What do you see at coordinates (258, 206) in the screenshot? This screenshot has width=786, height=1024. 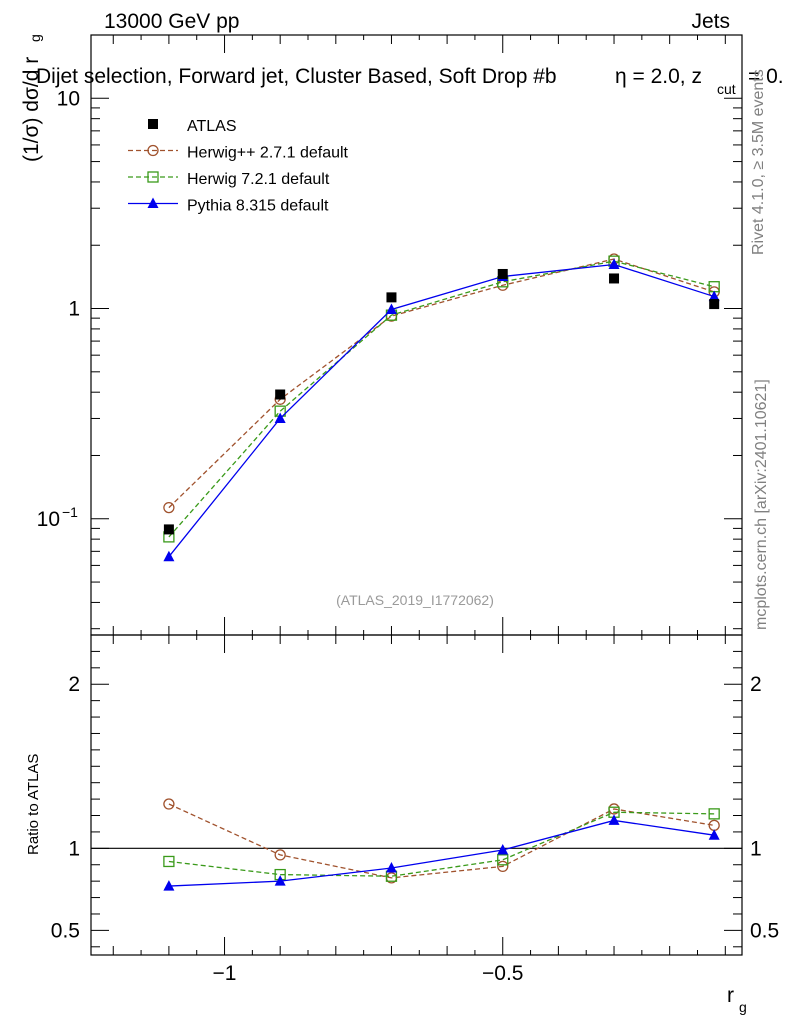 I see `legend-label-pythia: Pythia 8.315 default` at bounding box center [258, 206].